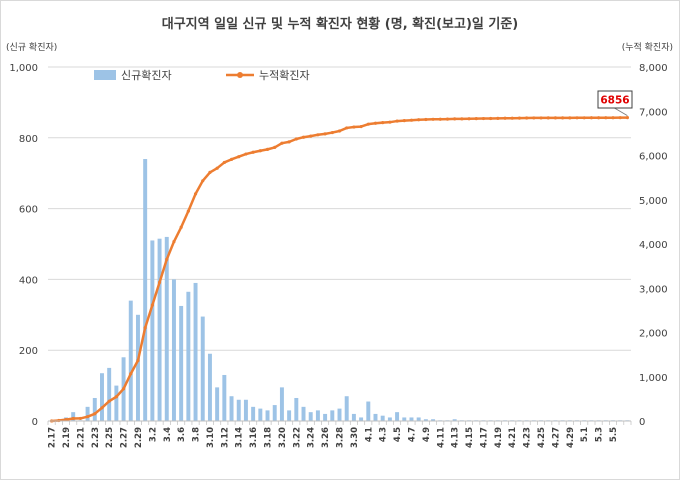 This screenshot has height=480, width=680. I want to click on x-tick-label: 3.8, so click(197, 434).